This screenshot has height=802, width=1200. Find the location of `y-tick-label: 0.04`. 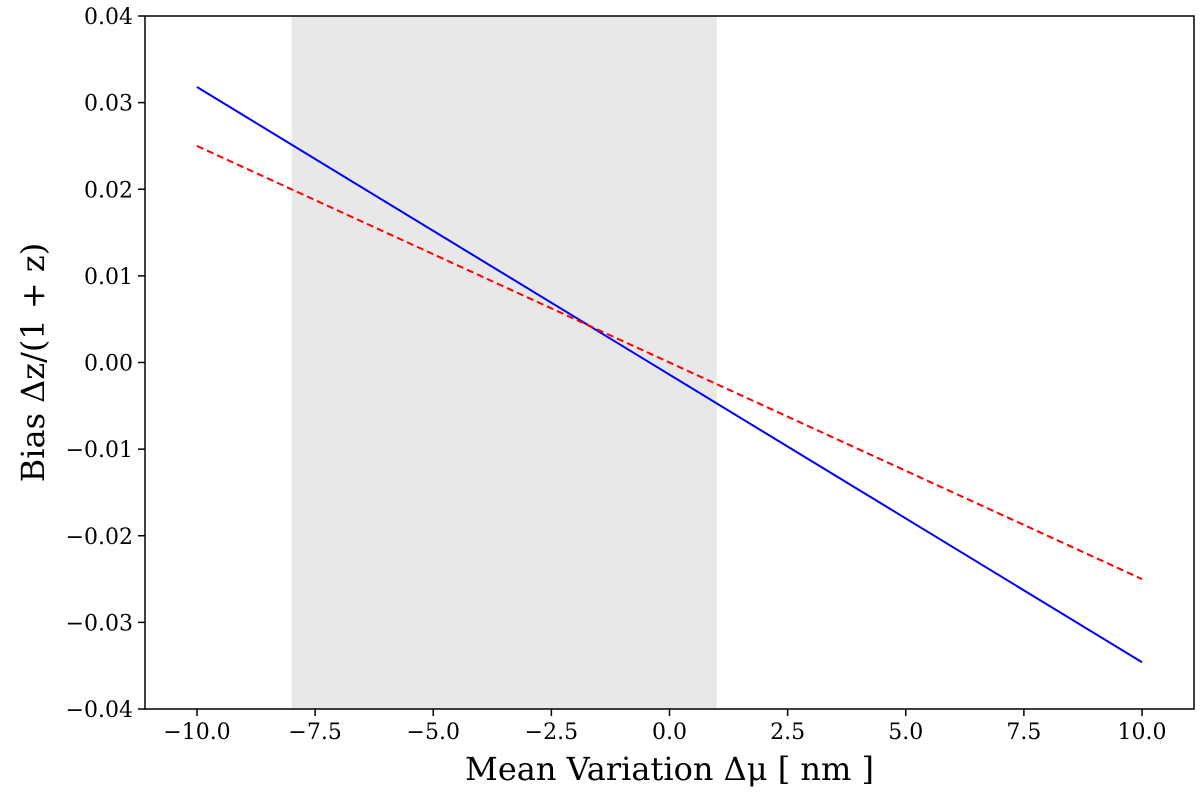

y-tick-label: 0.04 is located at coordinates (108, 17).